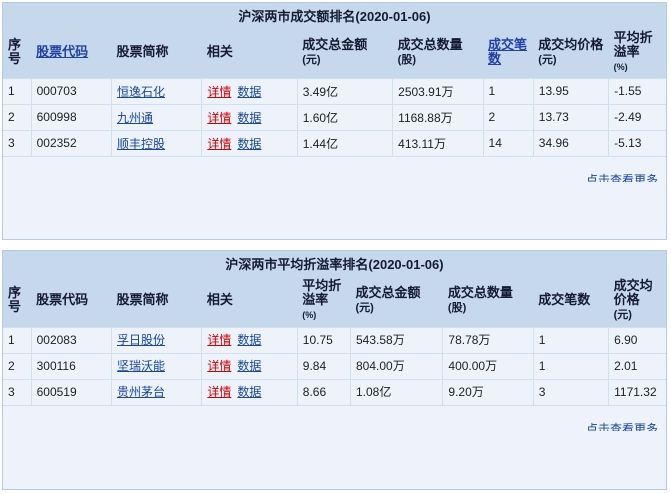 This screenshot has width=671, height=494. What do you see at coordinates (324, 340) in the screenshot?
I see `cell-premium-rate: 10.75` at bounding box center [324, 340].